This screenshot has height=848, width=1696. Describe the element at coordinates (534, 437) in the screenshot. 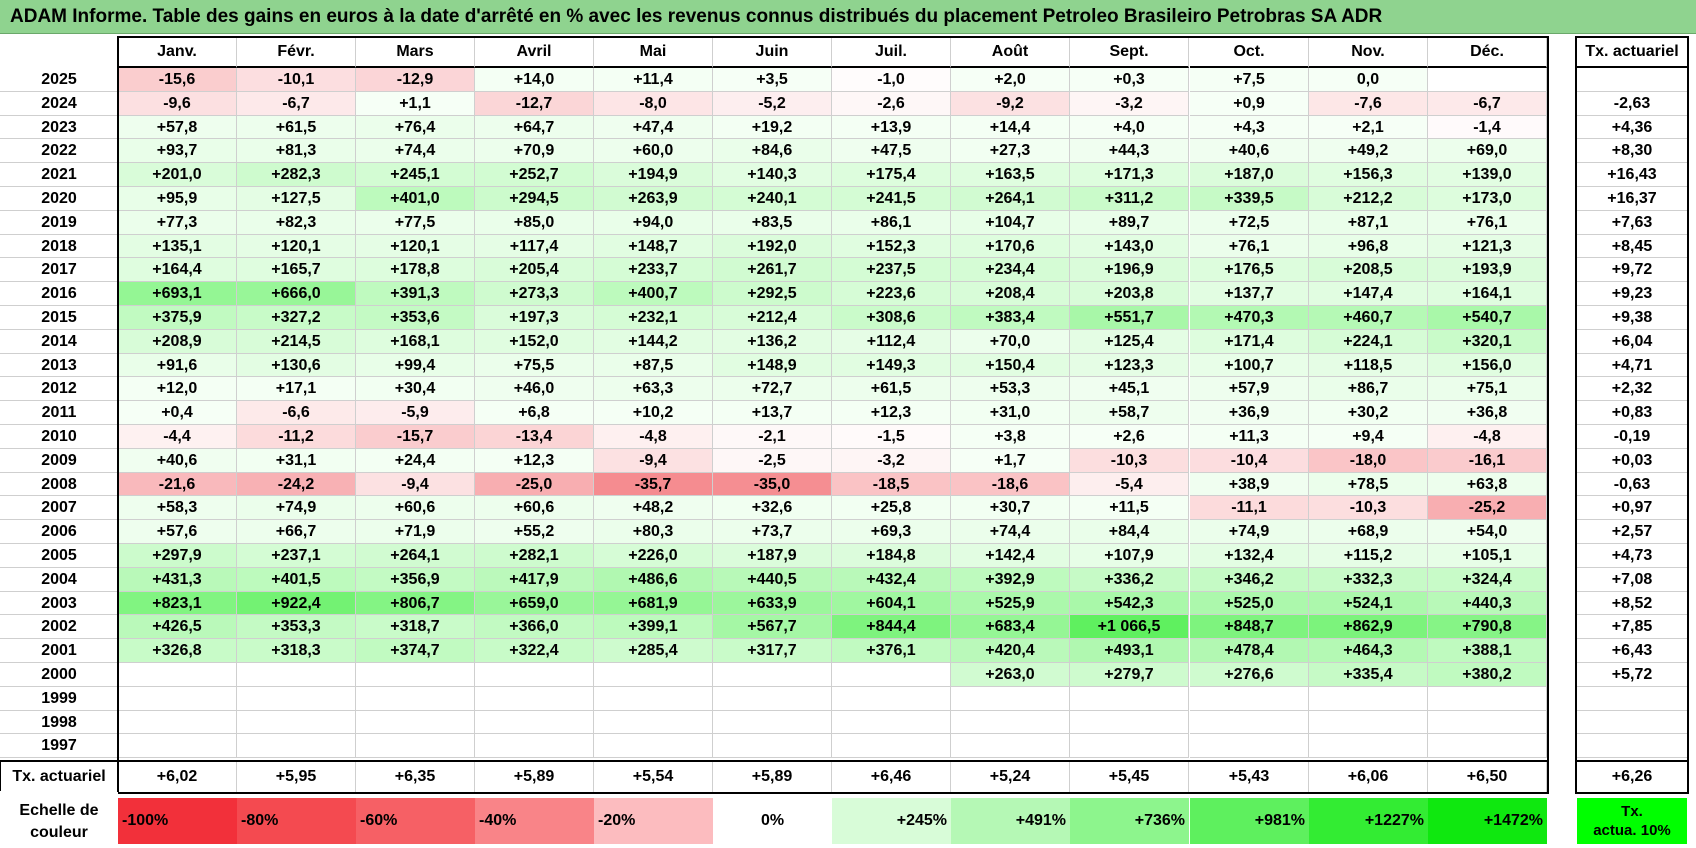

I see `table-cell: -13,4` at that location.